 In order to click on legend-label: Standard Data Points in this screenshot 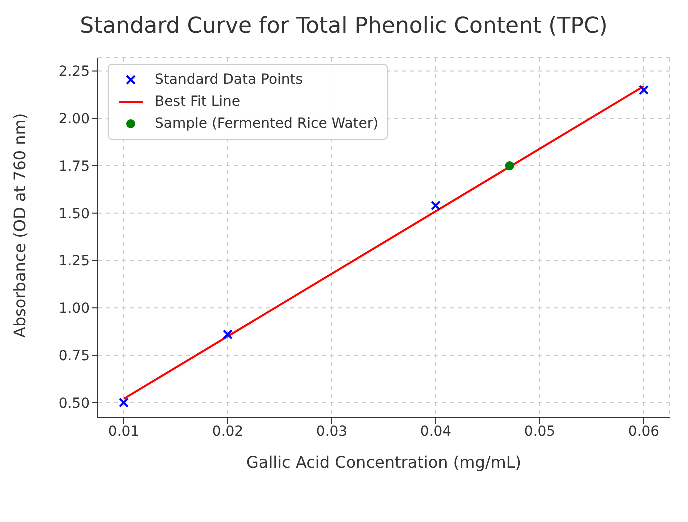, I will do `click(229, 80)`.